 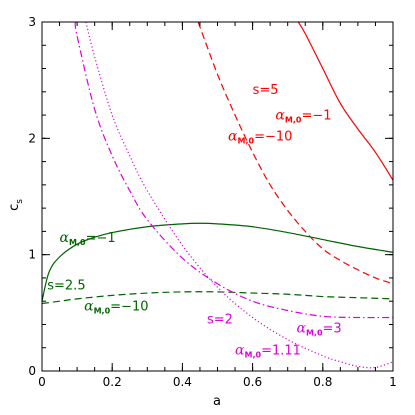 What do you see at coordinates (393, 382) in the screenshot?
I see `x-tick-label: 1` at bounding box center [393, 382].